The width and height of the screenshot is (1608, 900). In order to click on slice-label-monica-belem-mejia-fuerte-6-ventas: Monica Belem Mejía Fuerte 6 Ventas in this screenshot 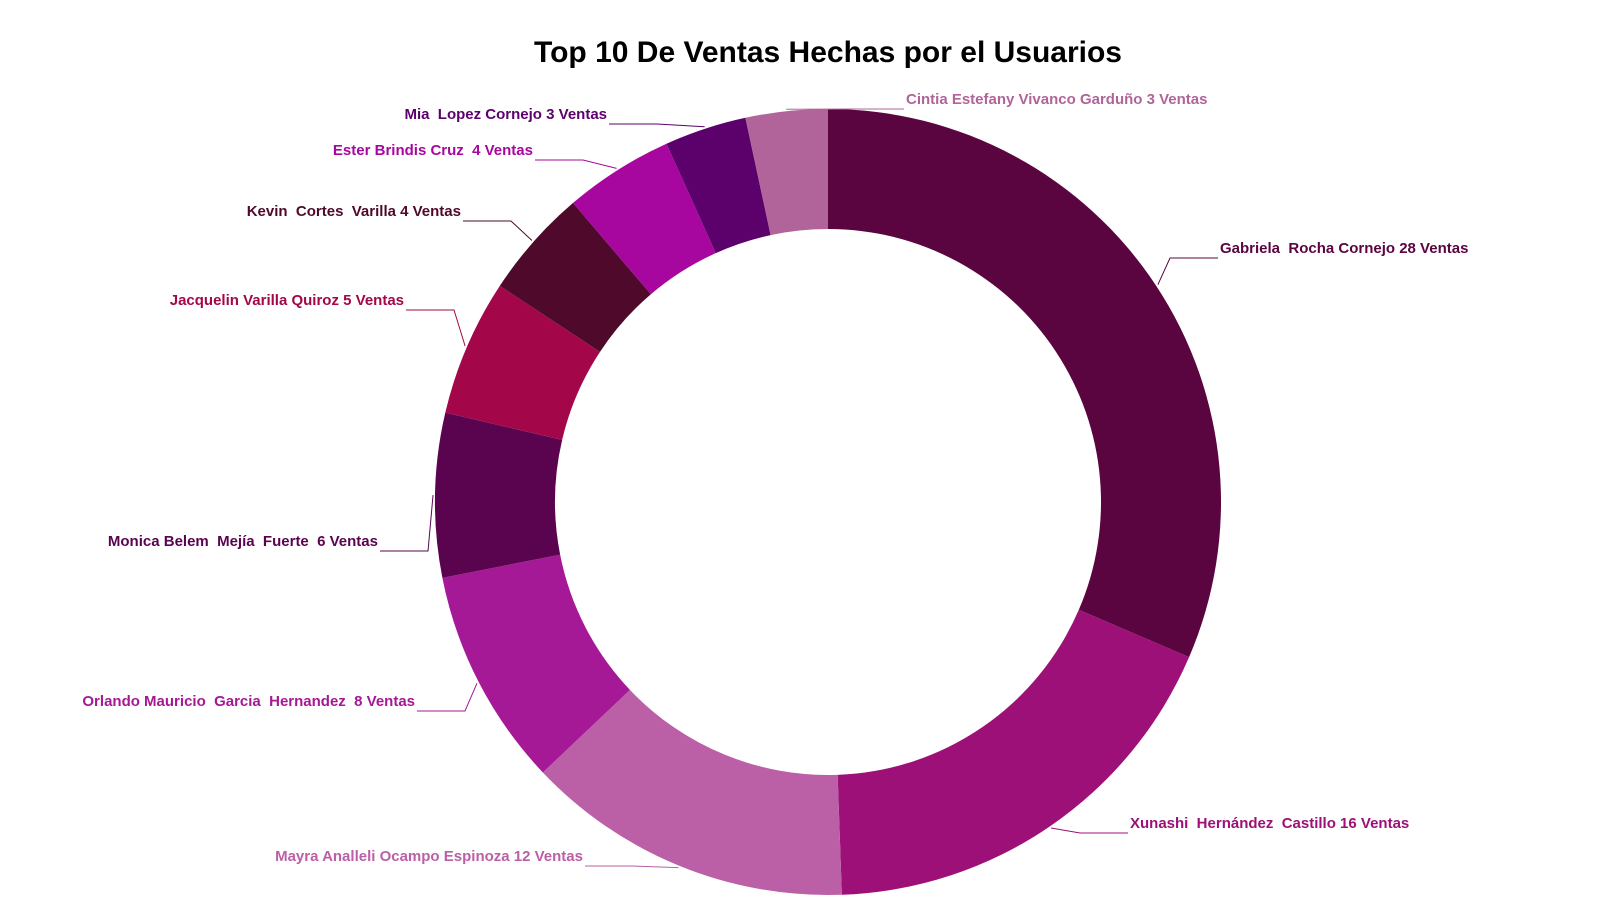, I will do `click(243, 541)`.